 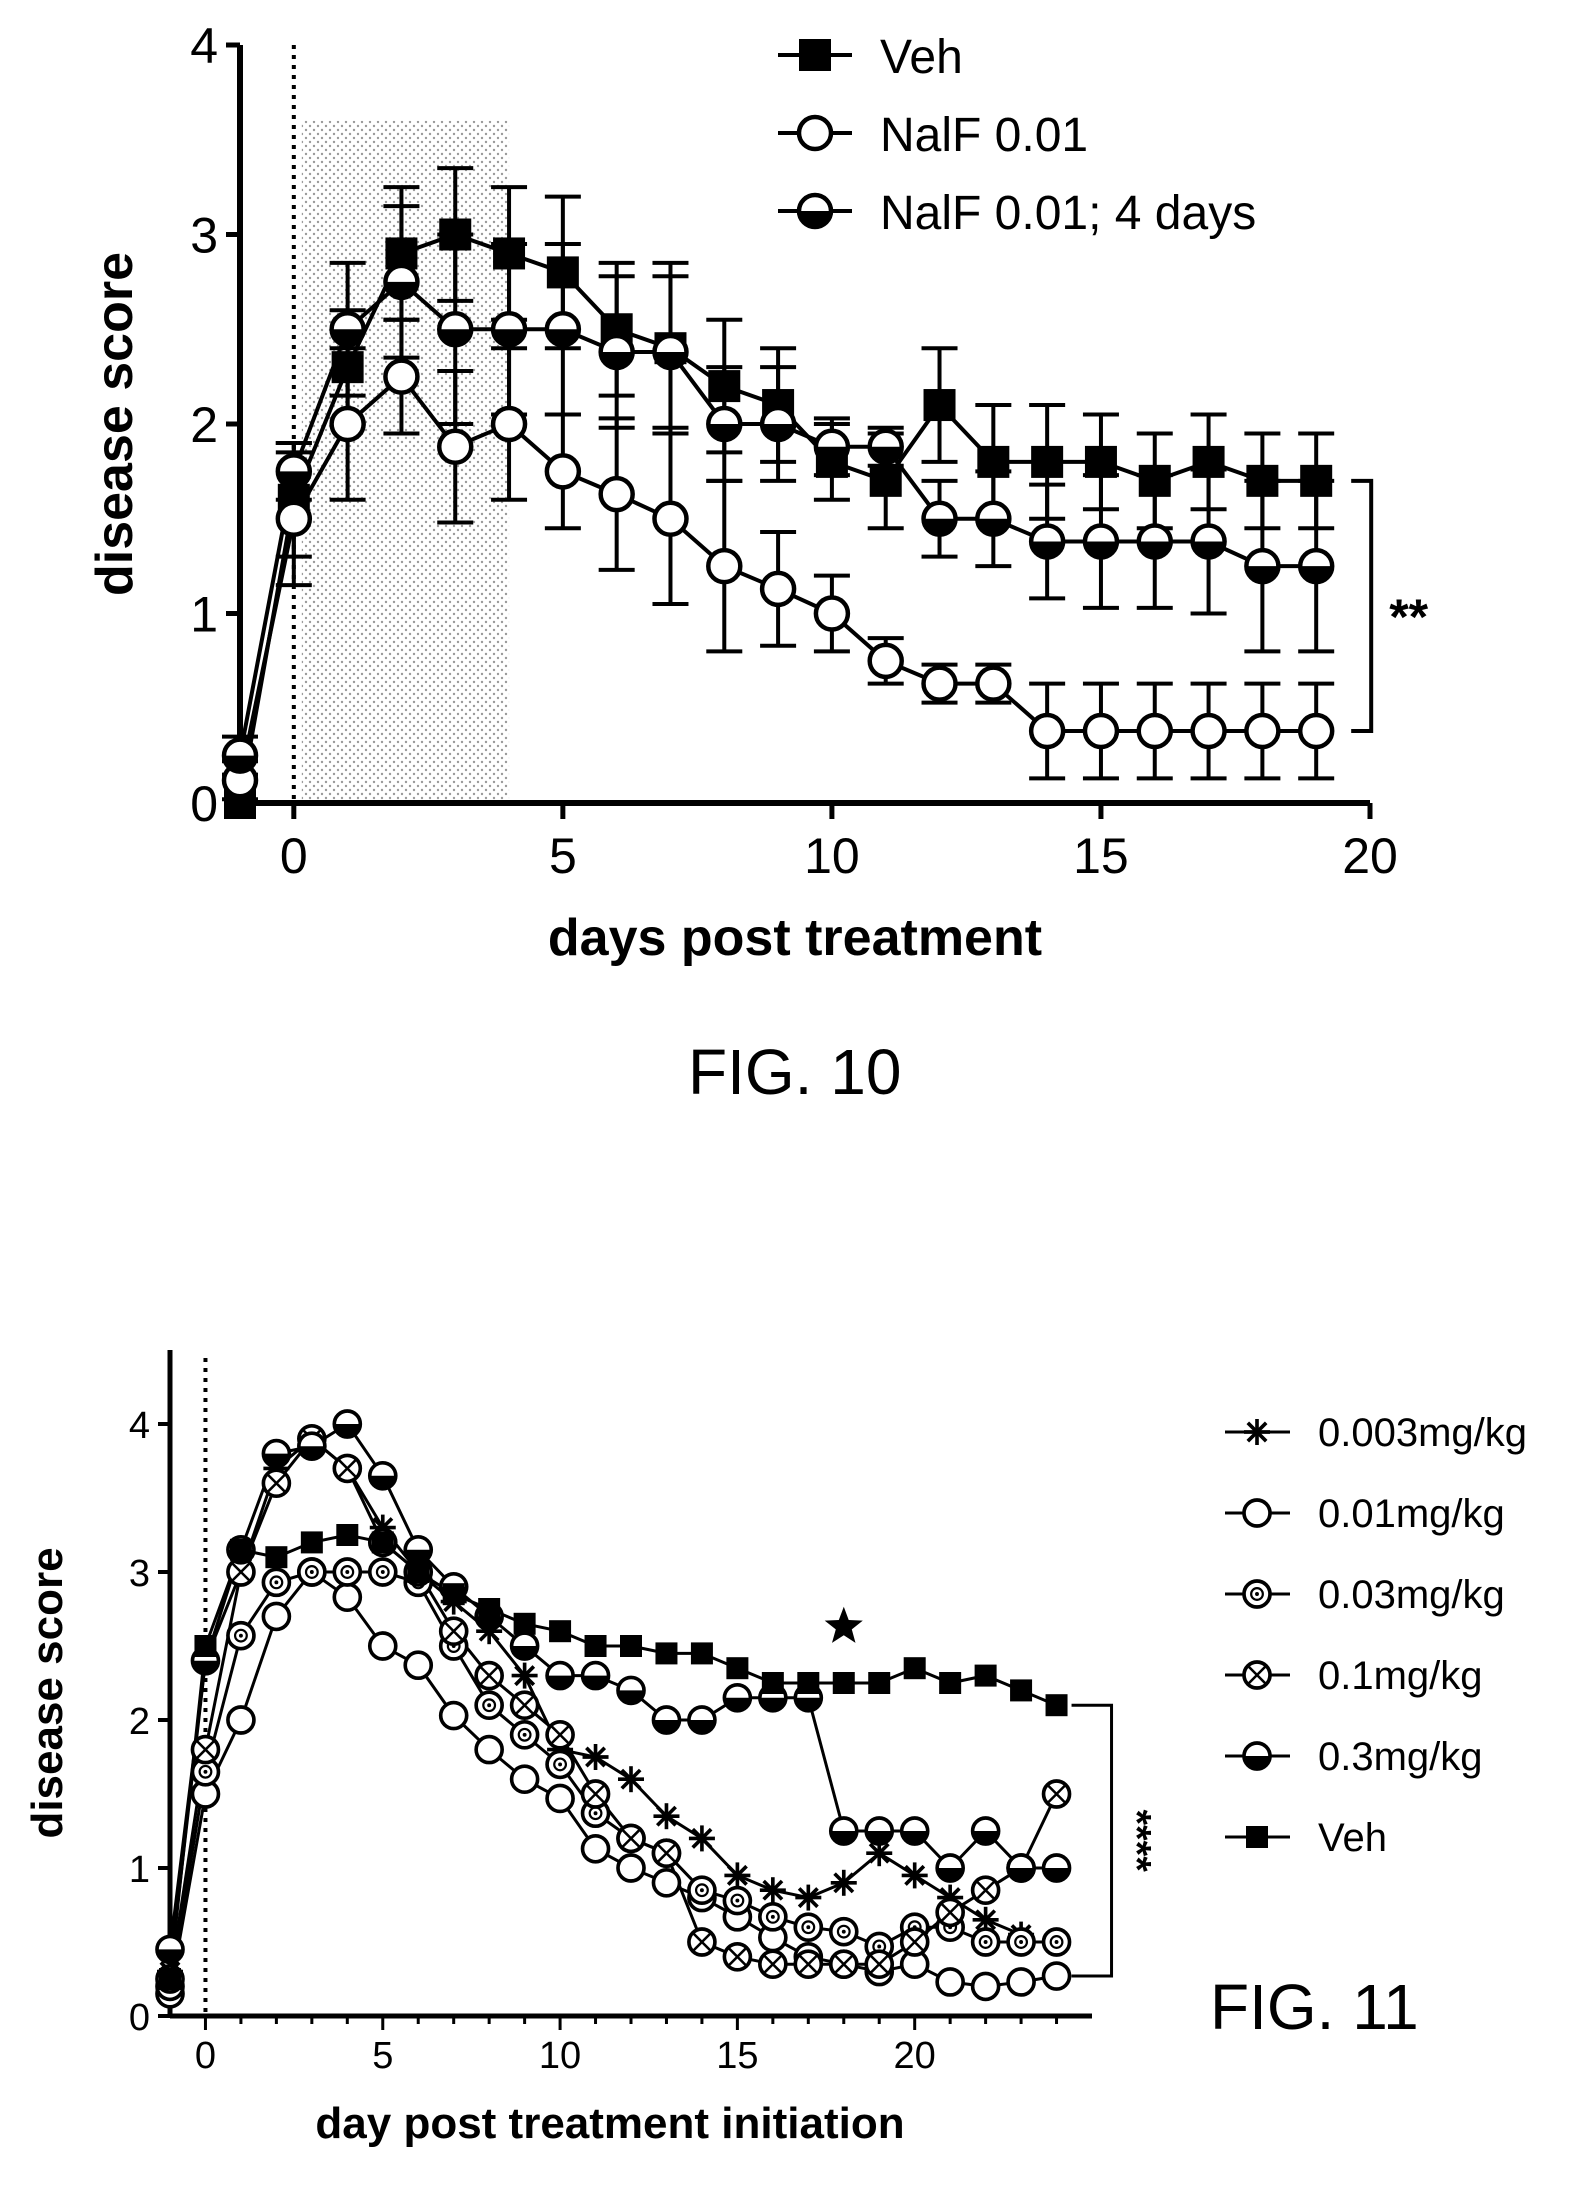 I want to click on legend-label: 0.01mg/kg, so click(x=1411, y=1514).